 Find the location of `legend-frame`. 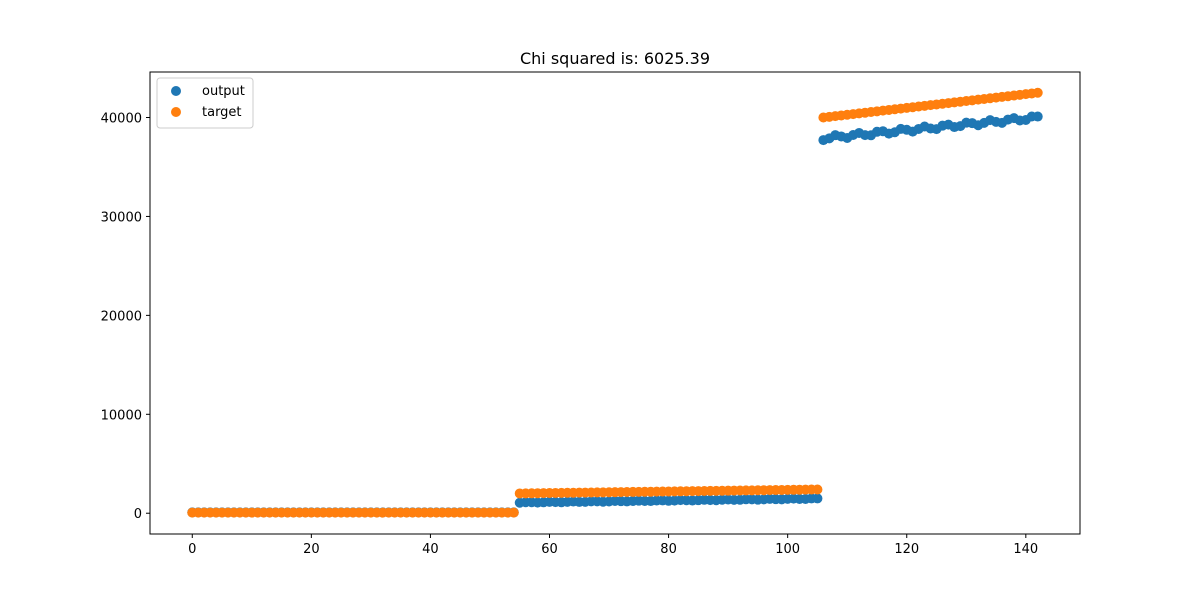

legend-frame is located at coordinates (205, 103).